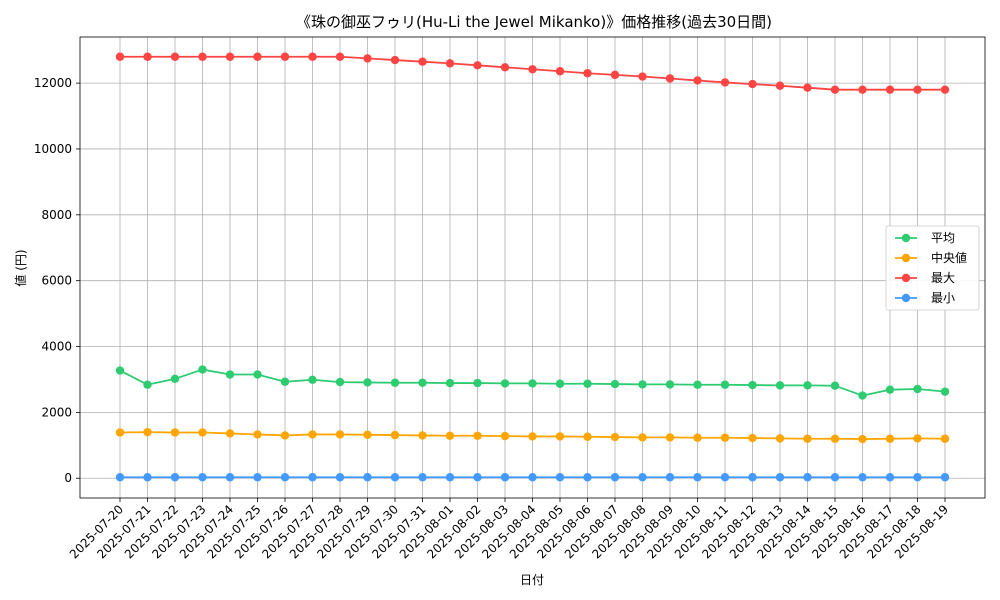 The image size is (1000, 600). Describe the element at coordinates (20, 267) in the screenshot. I see `y-axis-label: 値 (円)` at that location.